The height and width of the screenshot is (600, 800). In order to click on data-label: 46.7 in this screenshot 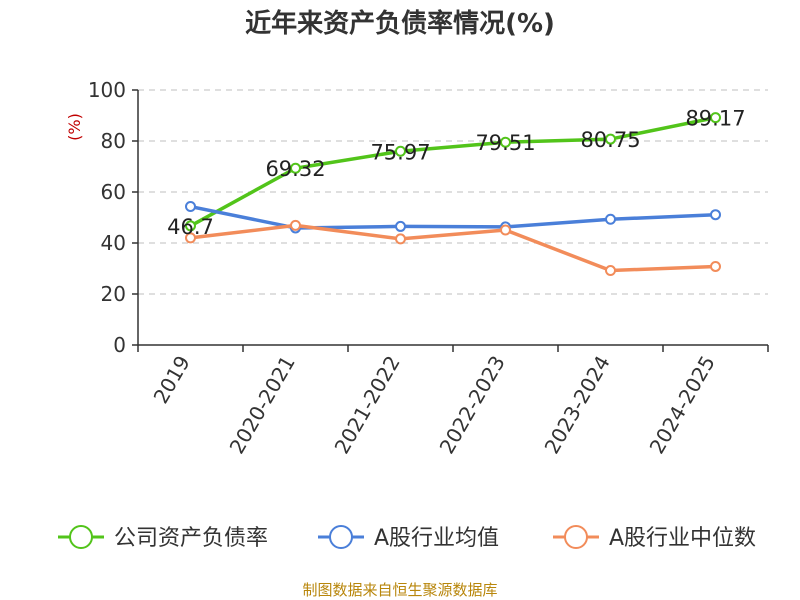, I will do `click(190, 227)`.